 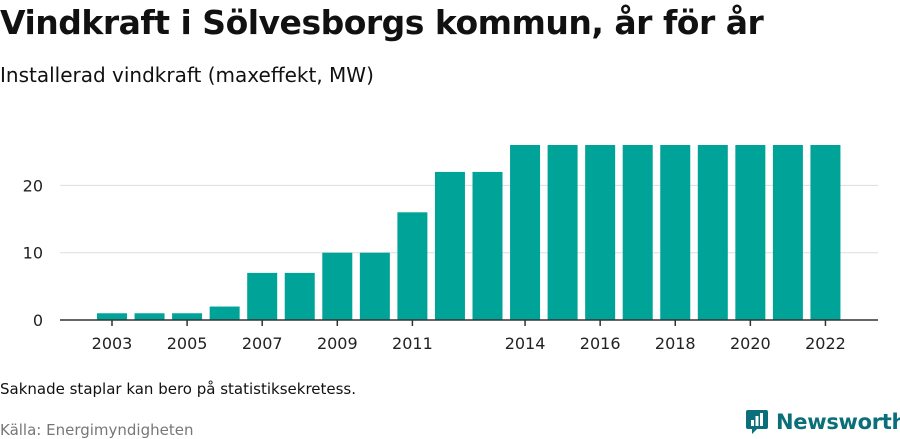 I want to click on bar-2018, so click(x=675, y=232).